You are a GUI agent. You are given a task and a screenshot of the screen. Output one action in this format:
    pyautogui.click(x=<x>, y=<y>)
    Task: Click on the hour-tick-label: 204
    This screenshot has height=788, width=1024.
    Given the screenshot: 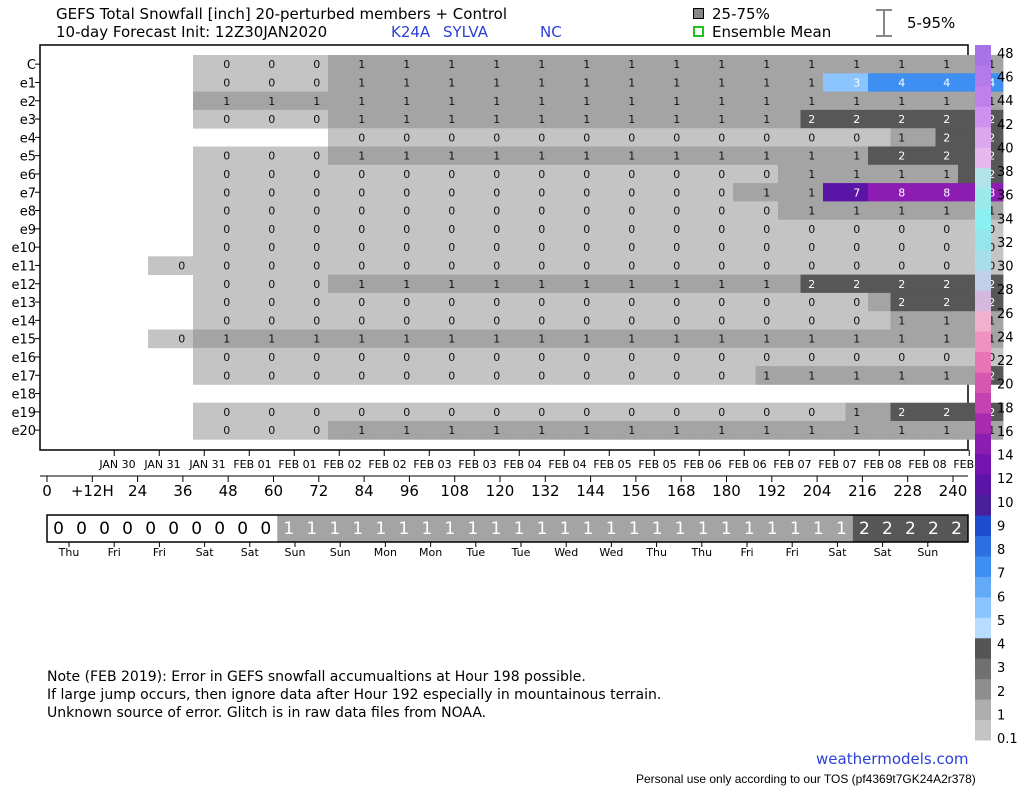 What is the action you would take?
    pyautogui.click(x=817, y=491)
    